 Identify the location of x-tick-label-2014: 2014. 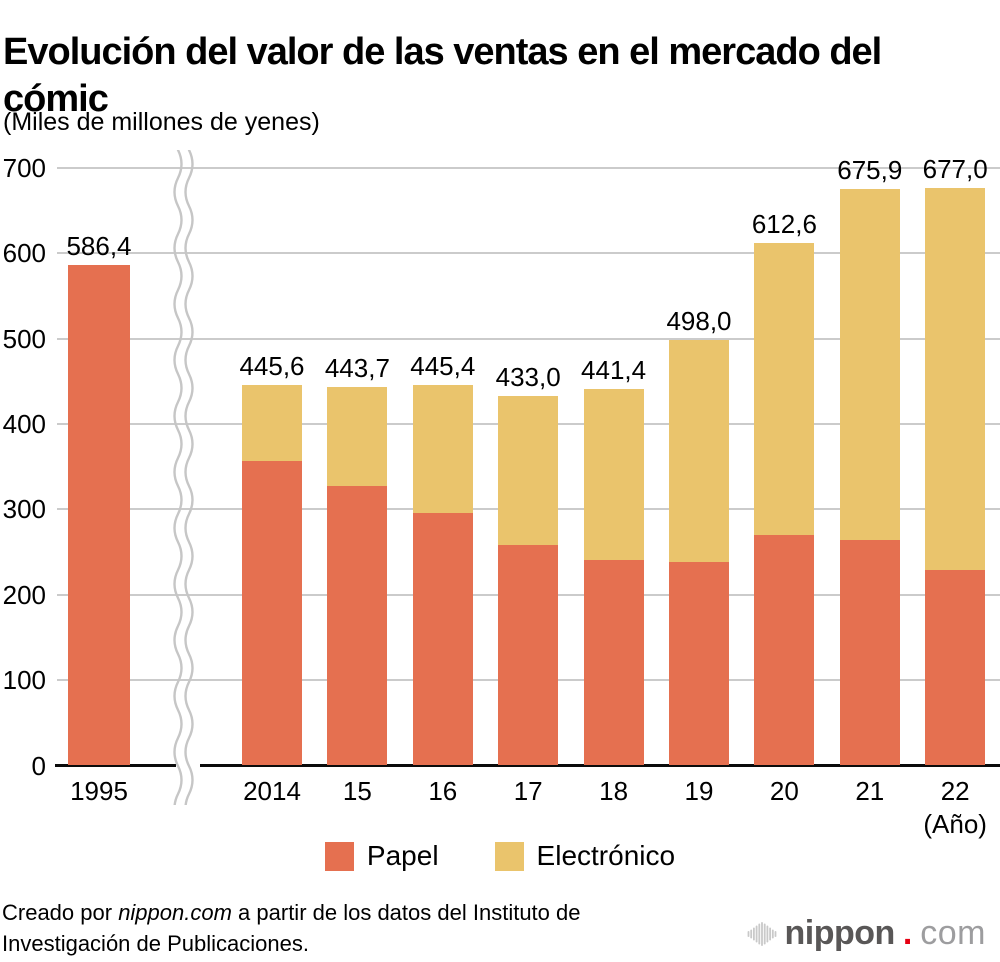
(272, 790).